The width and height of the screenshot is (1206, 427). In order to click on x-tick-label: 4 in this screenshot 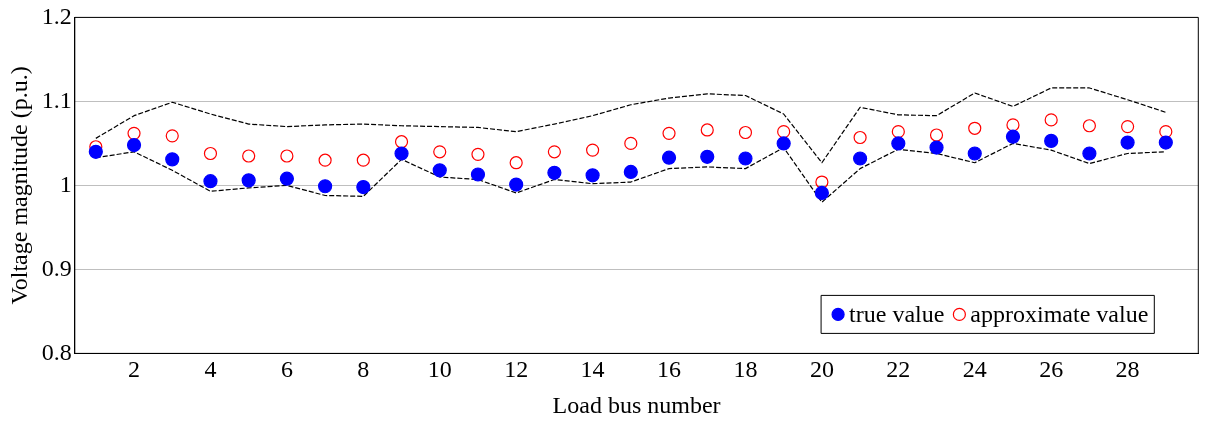, I will do `click(210, 369)`.